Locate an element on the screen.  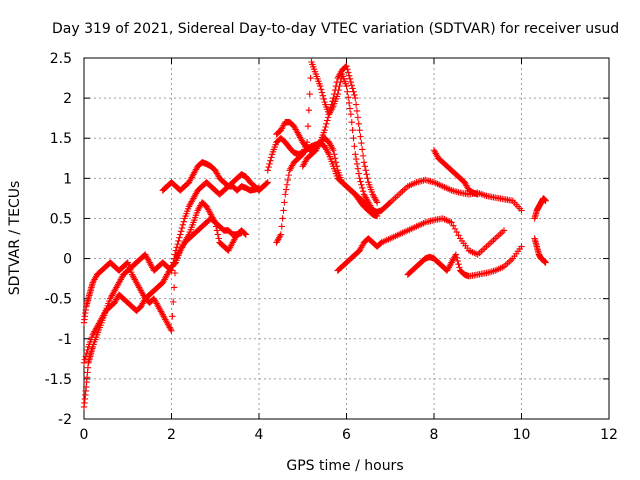
x-tick-label: 6 is located at coordinates (346, 435).